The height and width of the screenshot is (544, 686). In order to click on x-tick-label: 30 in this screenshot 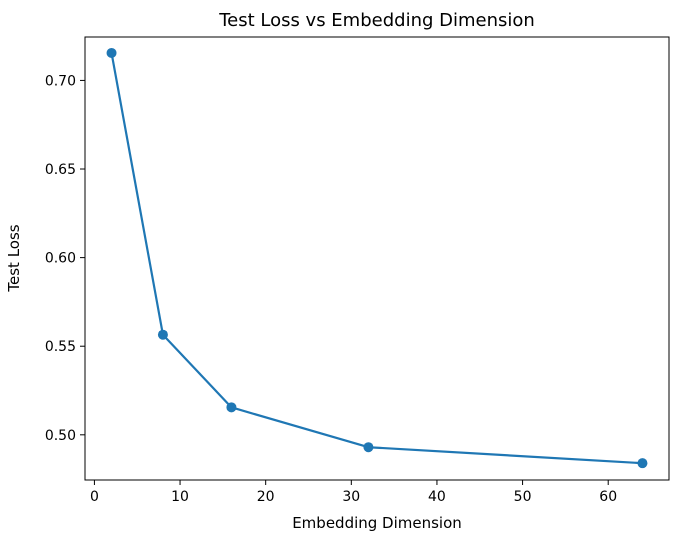, I will do `click(351, 497)`.